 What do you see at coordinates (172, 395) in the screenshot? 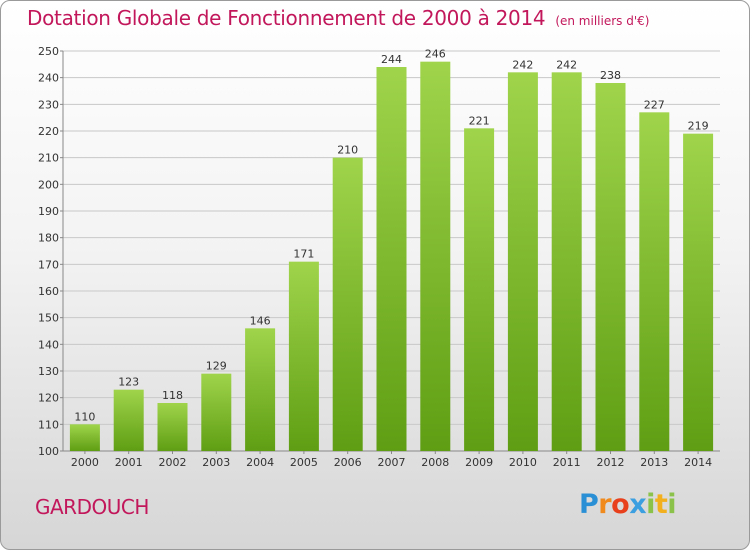
I see `data-label: 118` at bounding box center [172, 395].